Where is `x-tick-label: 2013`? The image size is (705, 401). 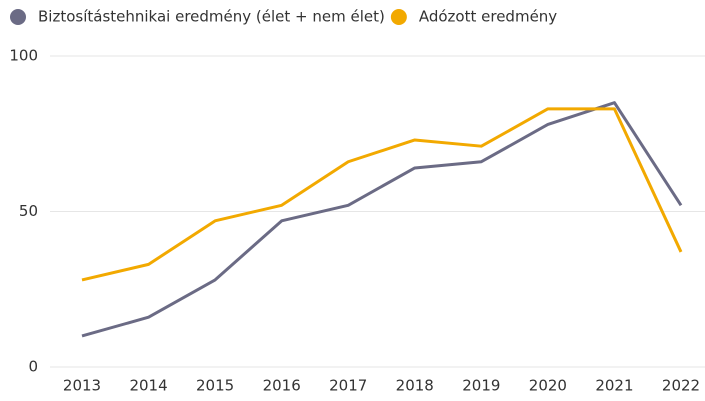 x-tick-label: 2013 is located at coordinates (82, 386).